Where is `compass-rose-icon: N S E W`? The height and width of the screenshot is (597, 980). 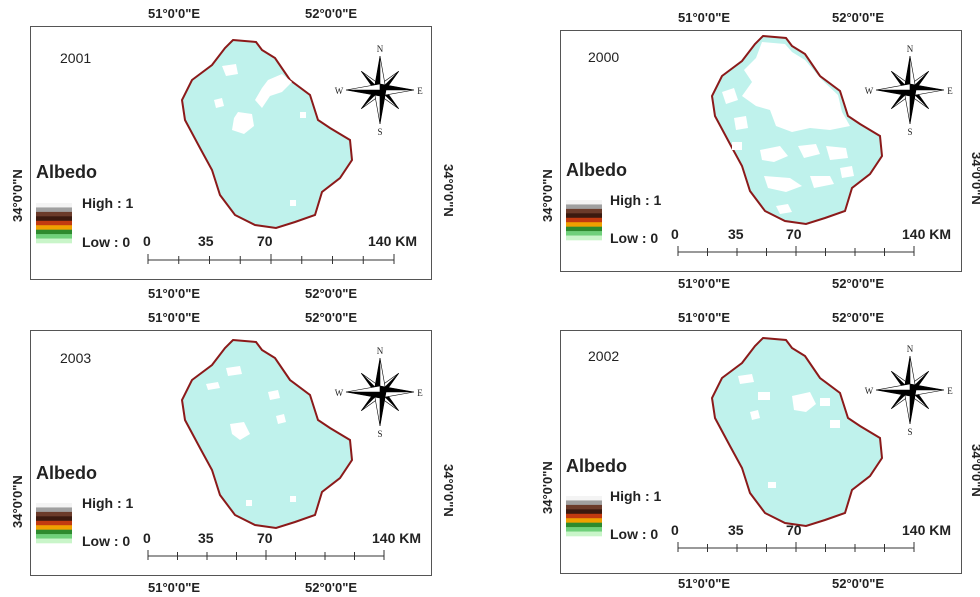
compass-rose-icon: N S E W is located at coordinates (379, 90).